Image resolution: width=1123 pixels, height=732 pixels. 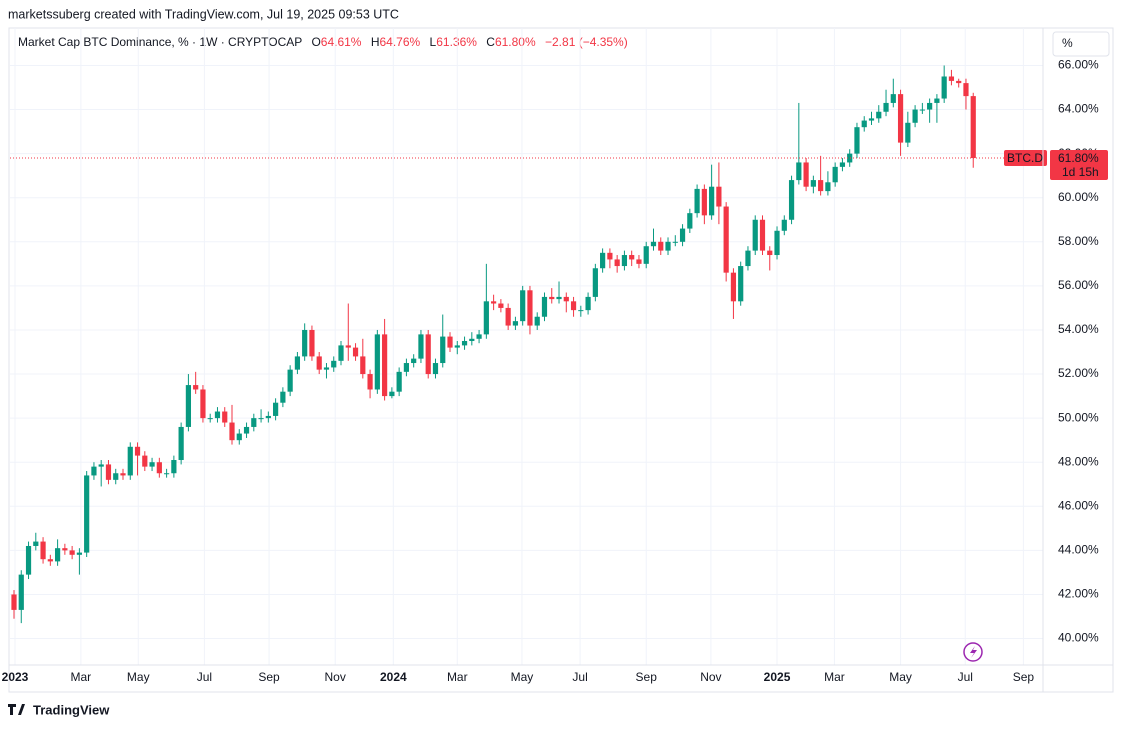 I want to click on logo-mark, so click(x=16, y=709).